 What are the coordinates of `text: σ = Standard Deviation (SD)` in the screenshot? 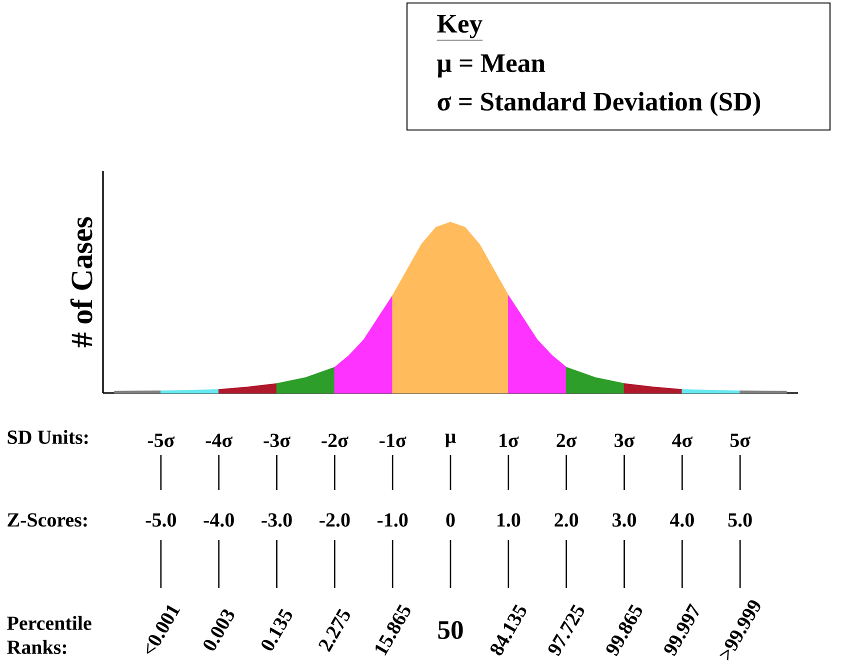 It's located at (599, 104).